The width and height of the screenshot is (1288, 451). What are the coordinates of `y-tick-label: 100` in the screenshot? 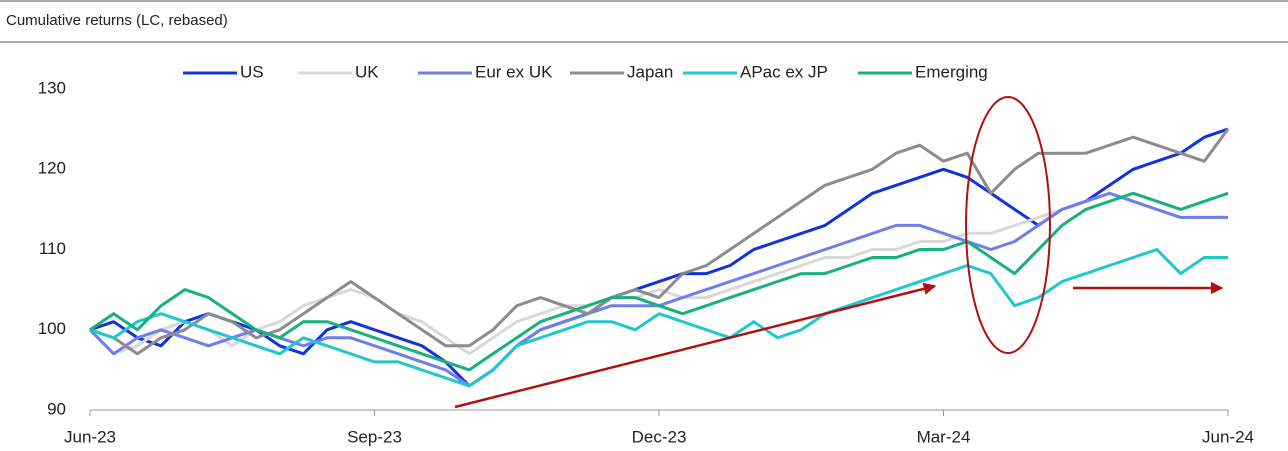 It's located at (52, 328).